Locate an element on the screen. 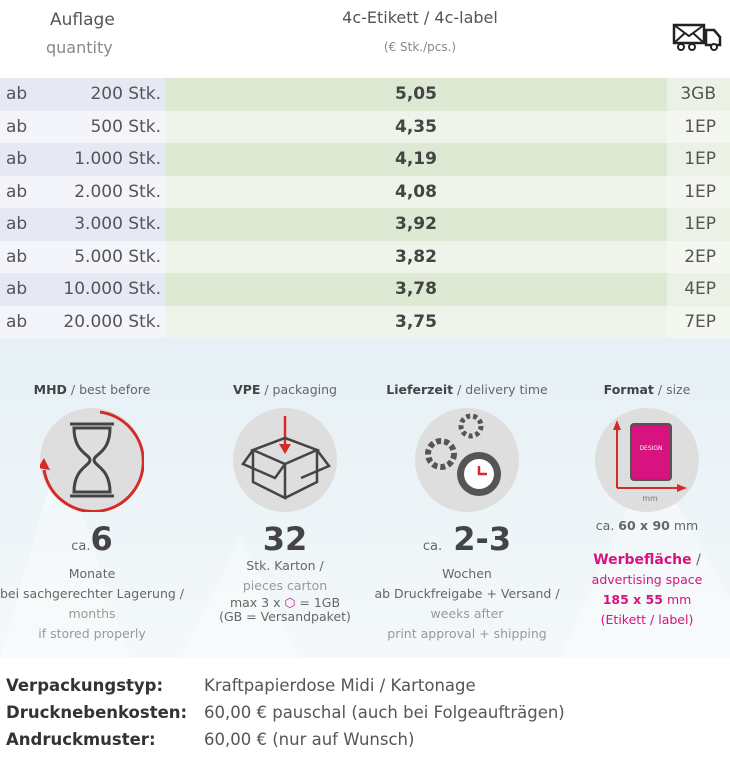 The width and height of the screenshot is (730, 763). price: 4,08 is located at coordinates (416, 191).